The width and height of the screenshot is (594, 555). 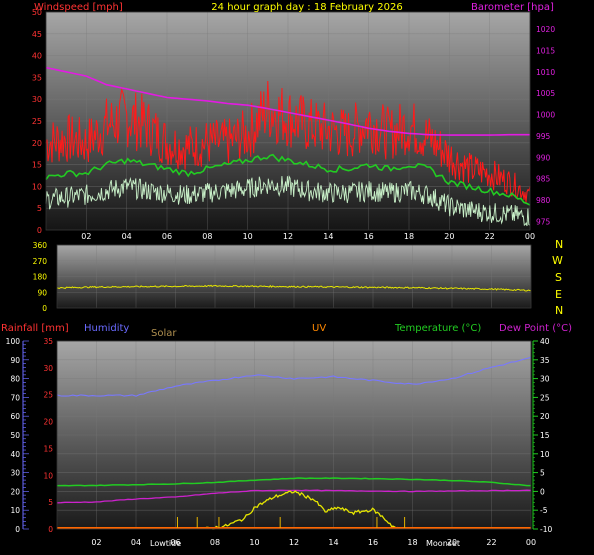 What do you see at coordinates (40, 277) in the screenshot?
I see `direction-tick-label: 180` at bounding box center [40, 277].